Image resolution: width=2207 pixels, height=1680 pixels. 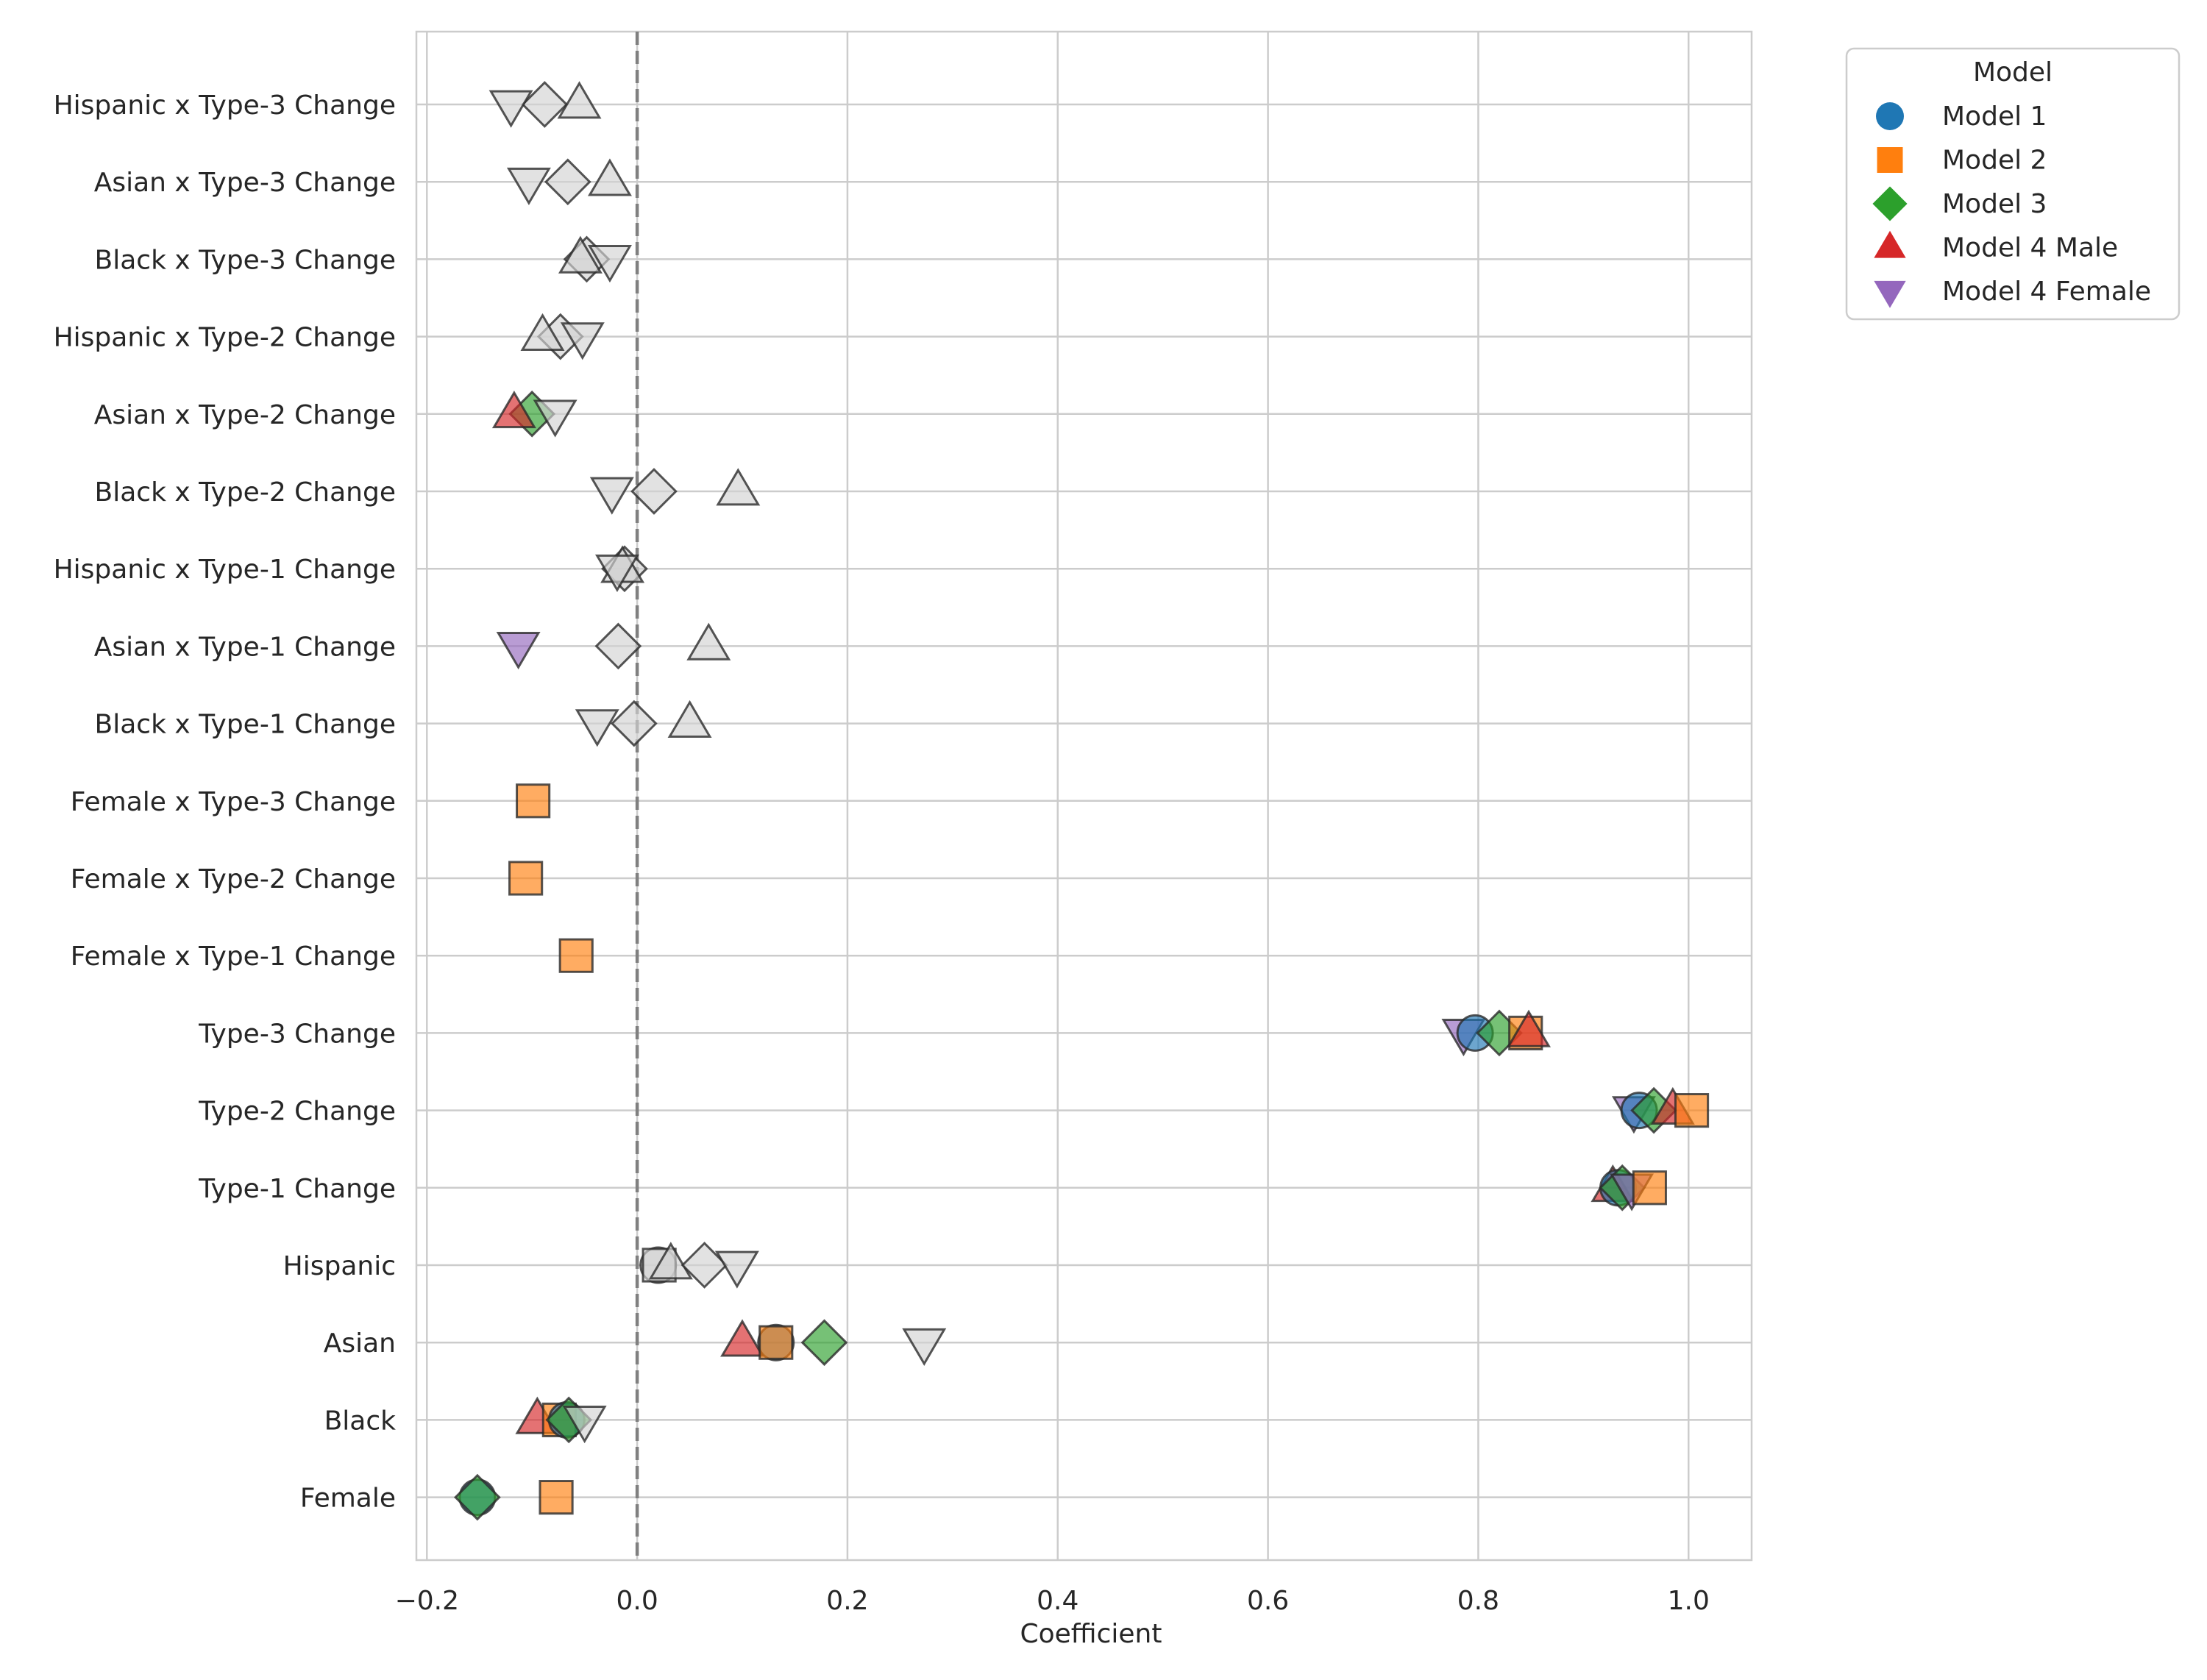 I want to click on y-tick-label-asian-x-type-3-change: Asian x Type-3 Change, so click(x=245, y=183).